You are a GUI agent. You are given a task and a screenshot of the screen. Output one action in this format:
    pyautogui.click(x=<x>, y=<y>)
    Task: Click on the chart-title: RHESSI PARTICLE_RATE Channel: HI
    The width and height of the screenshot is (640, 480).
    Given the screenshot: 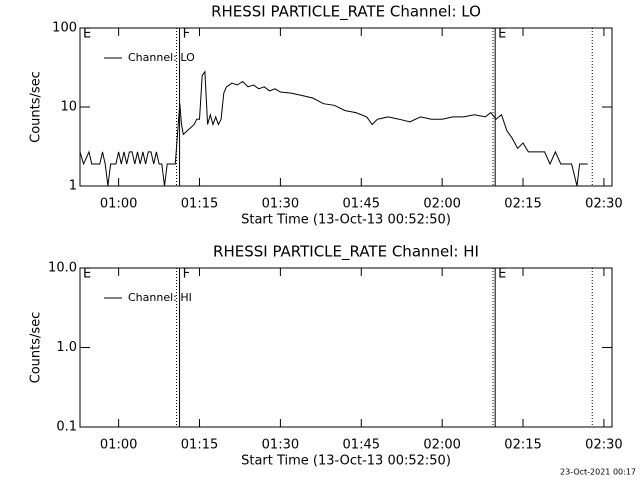 What is the action you would take?
    pyautogui.click(x=346, y=252)
    